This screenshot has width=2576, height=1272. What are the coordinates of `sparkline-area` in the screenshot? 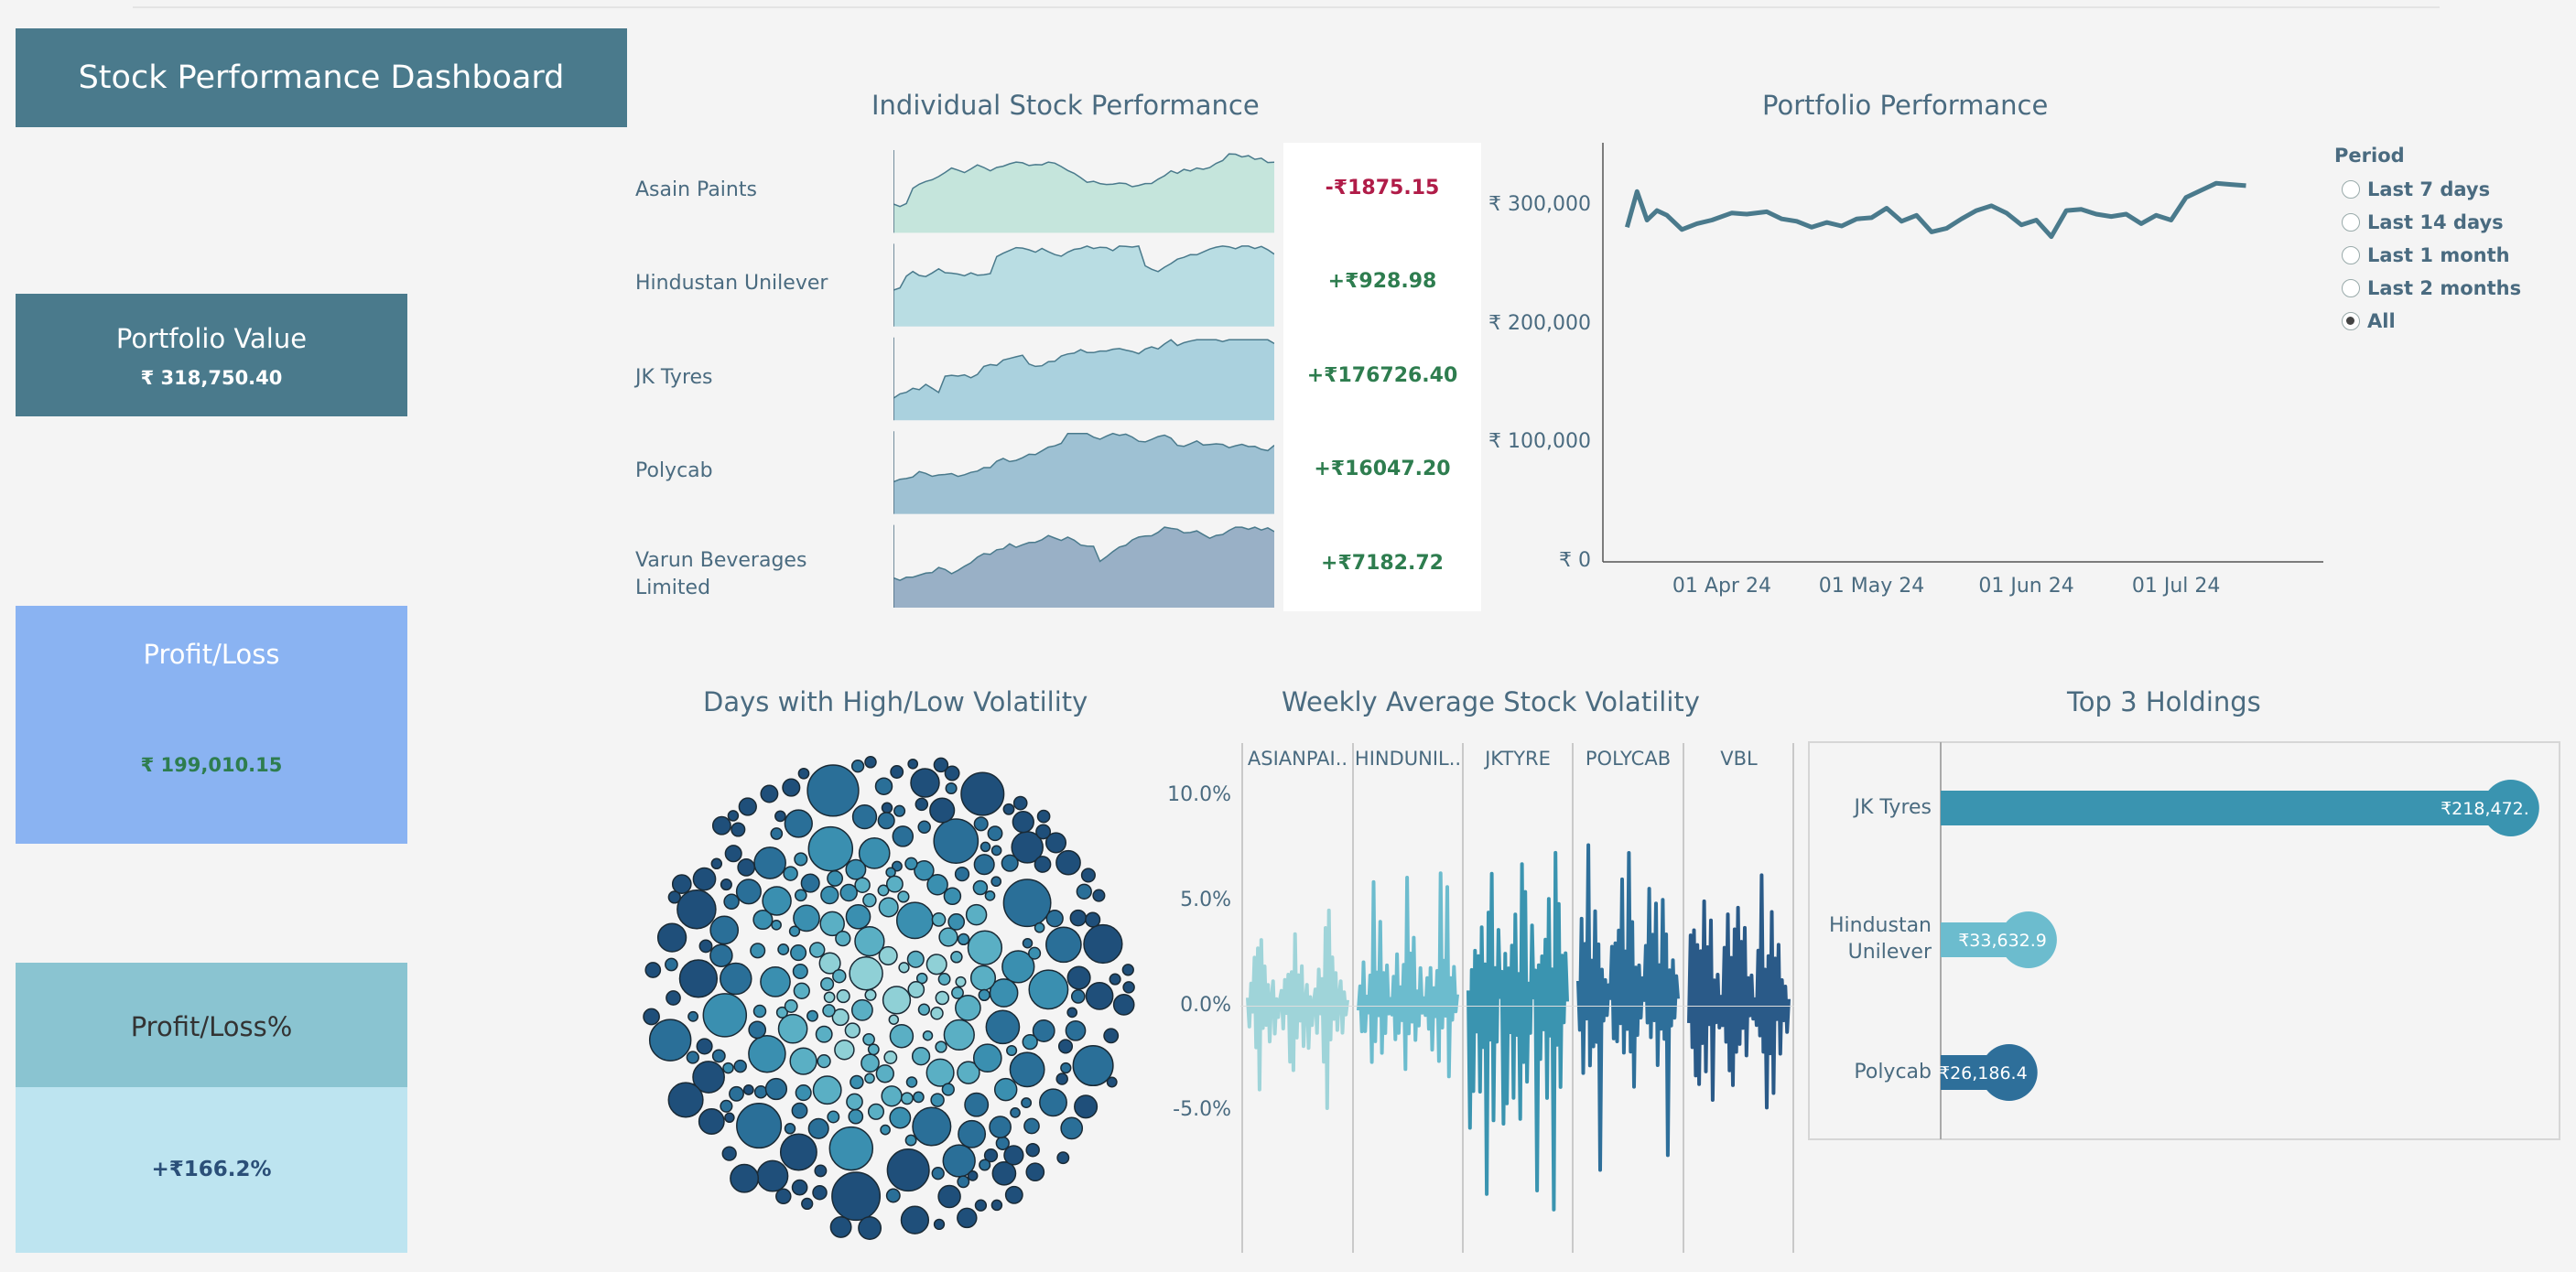 It's located at (1084, 286).